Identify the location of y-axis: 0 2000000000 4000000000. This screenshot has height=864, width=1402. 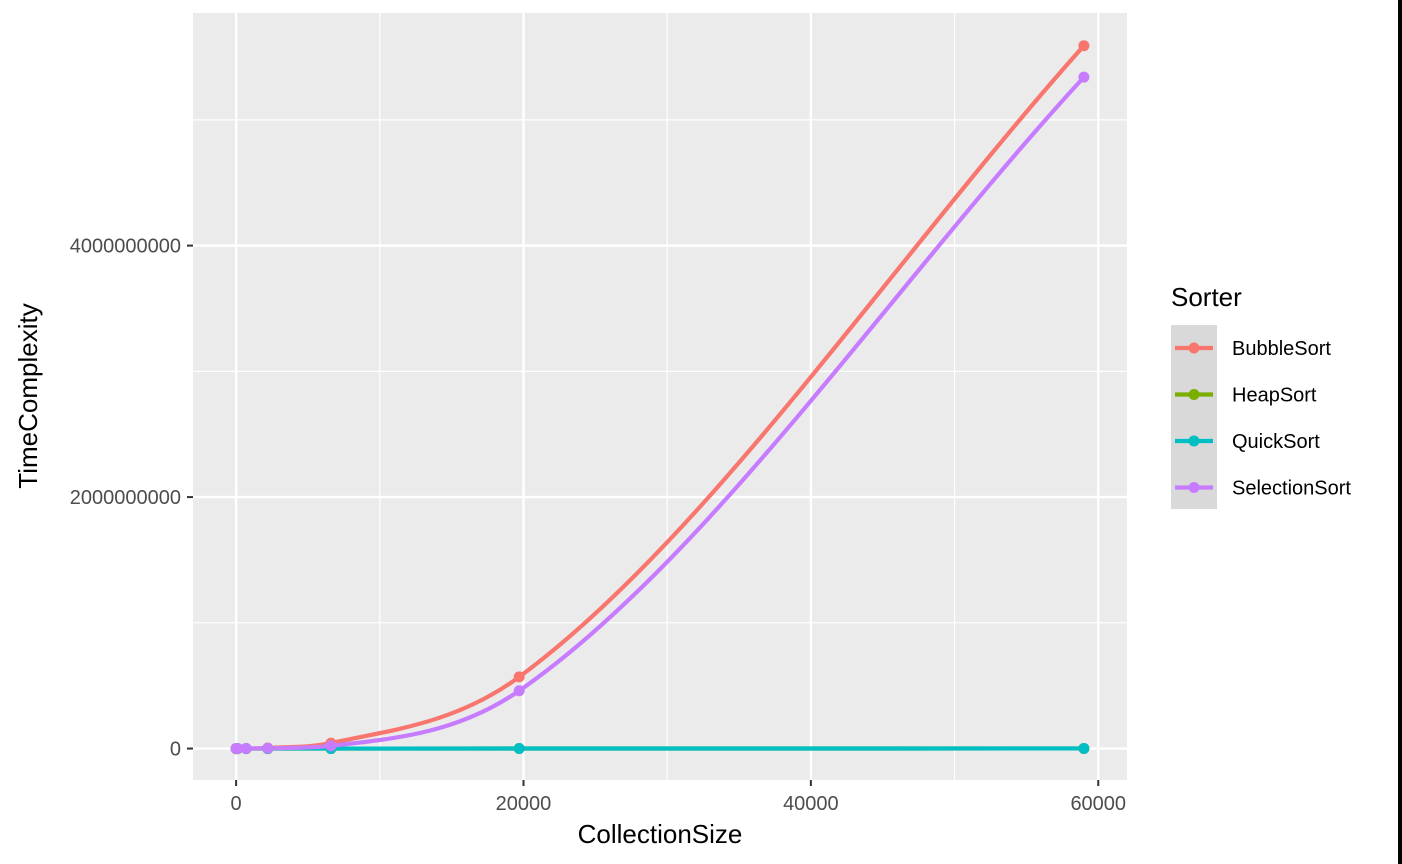
(131, 498).